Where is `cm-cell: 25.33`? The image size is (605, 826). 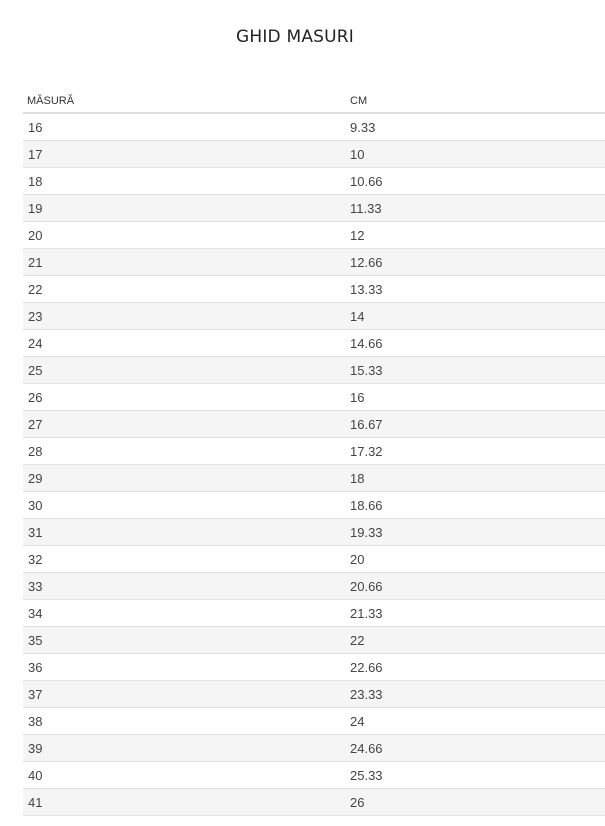
cm-cell: 25.33 is located at coordinates (476, 775).